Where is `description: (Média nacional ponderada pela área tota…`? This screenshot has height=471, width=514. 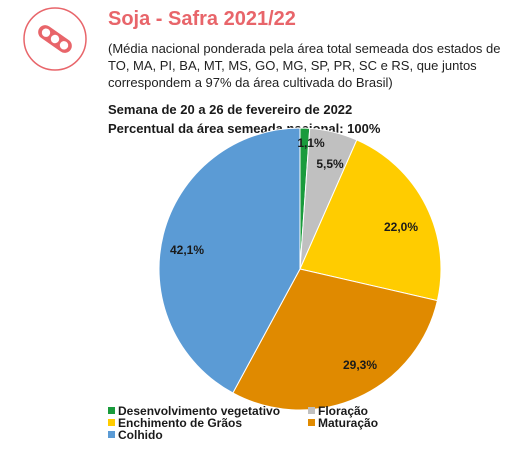
description: (Média nacional ponderada pela área tota… is located at coordinates (304, 65).